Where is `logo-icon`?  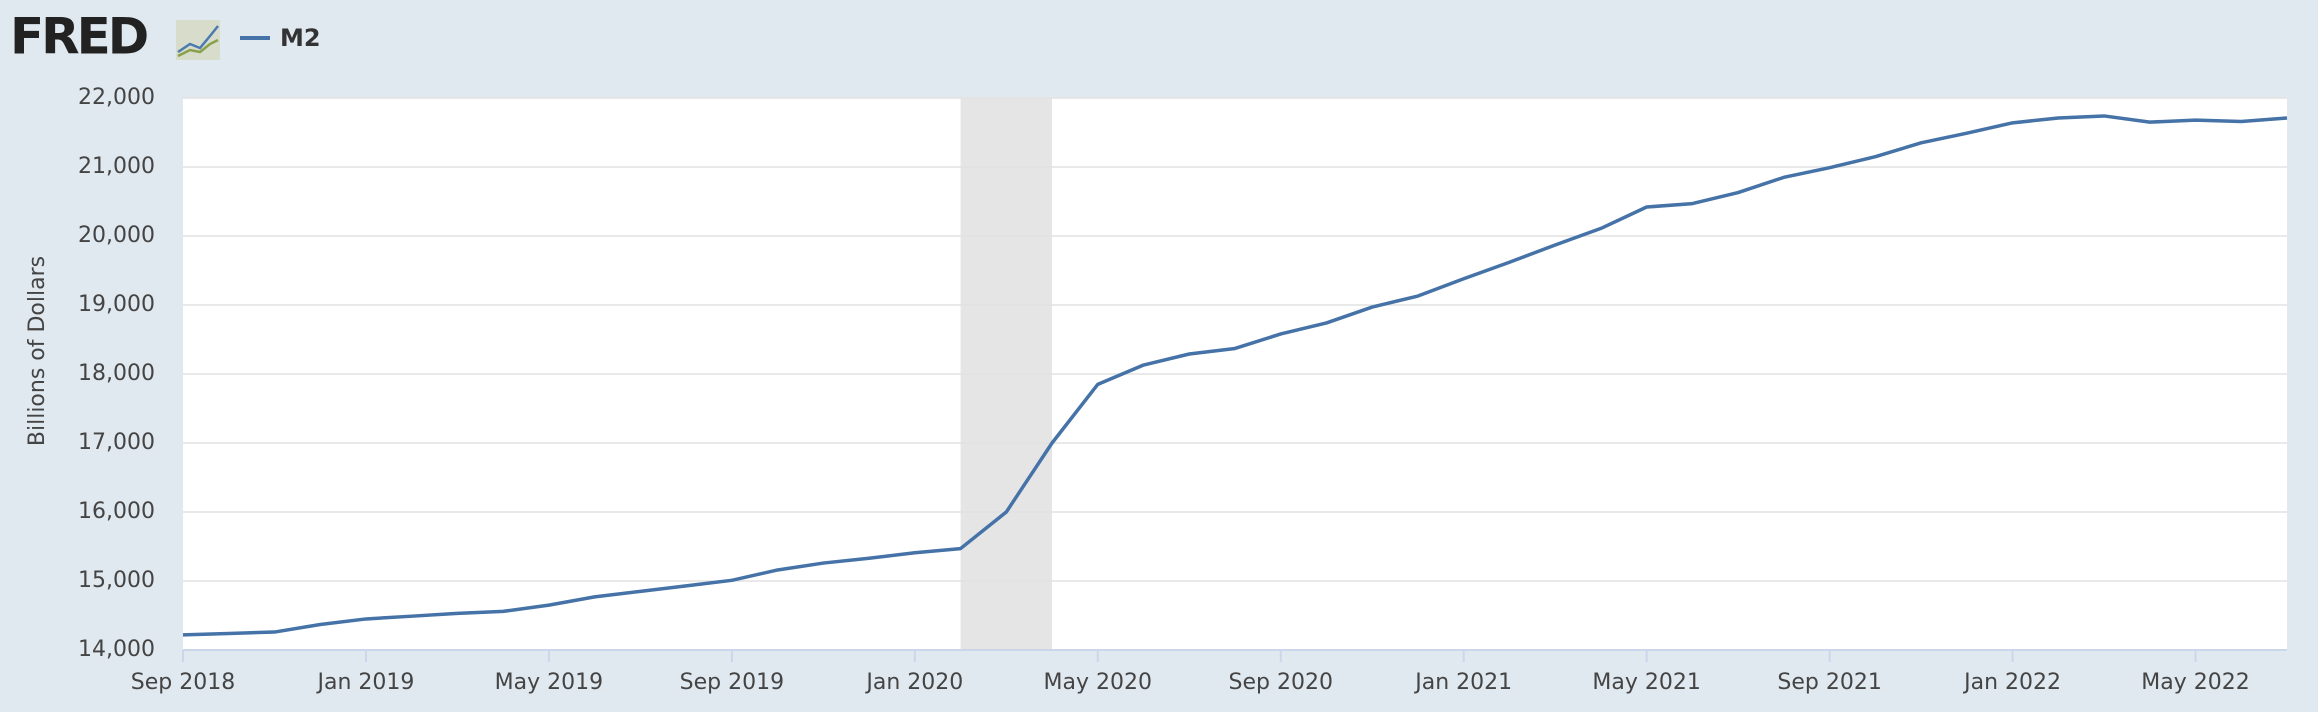 logo-icon is located at coordinates (198, 40).